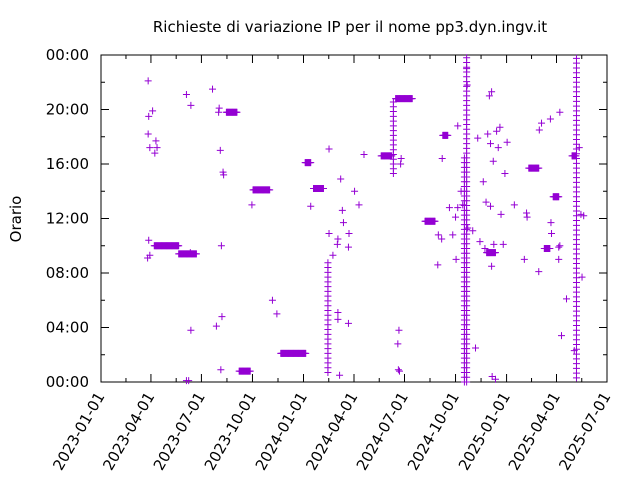  I want to click on y-tick-label: 08:00, so click(67, 273).